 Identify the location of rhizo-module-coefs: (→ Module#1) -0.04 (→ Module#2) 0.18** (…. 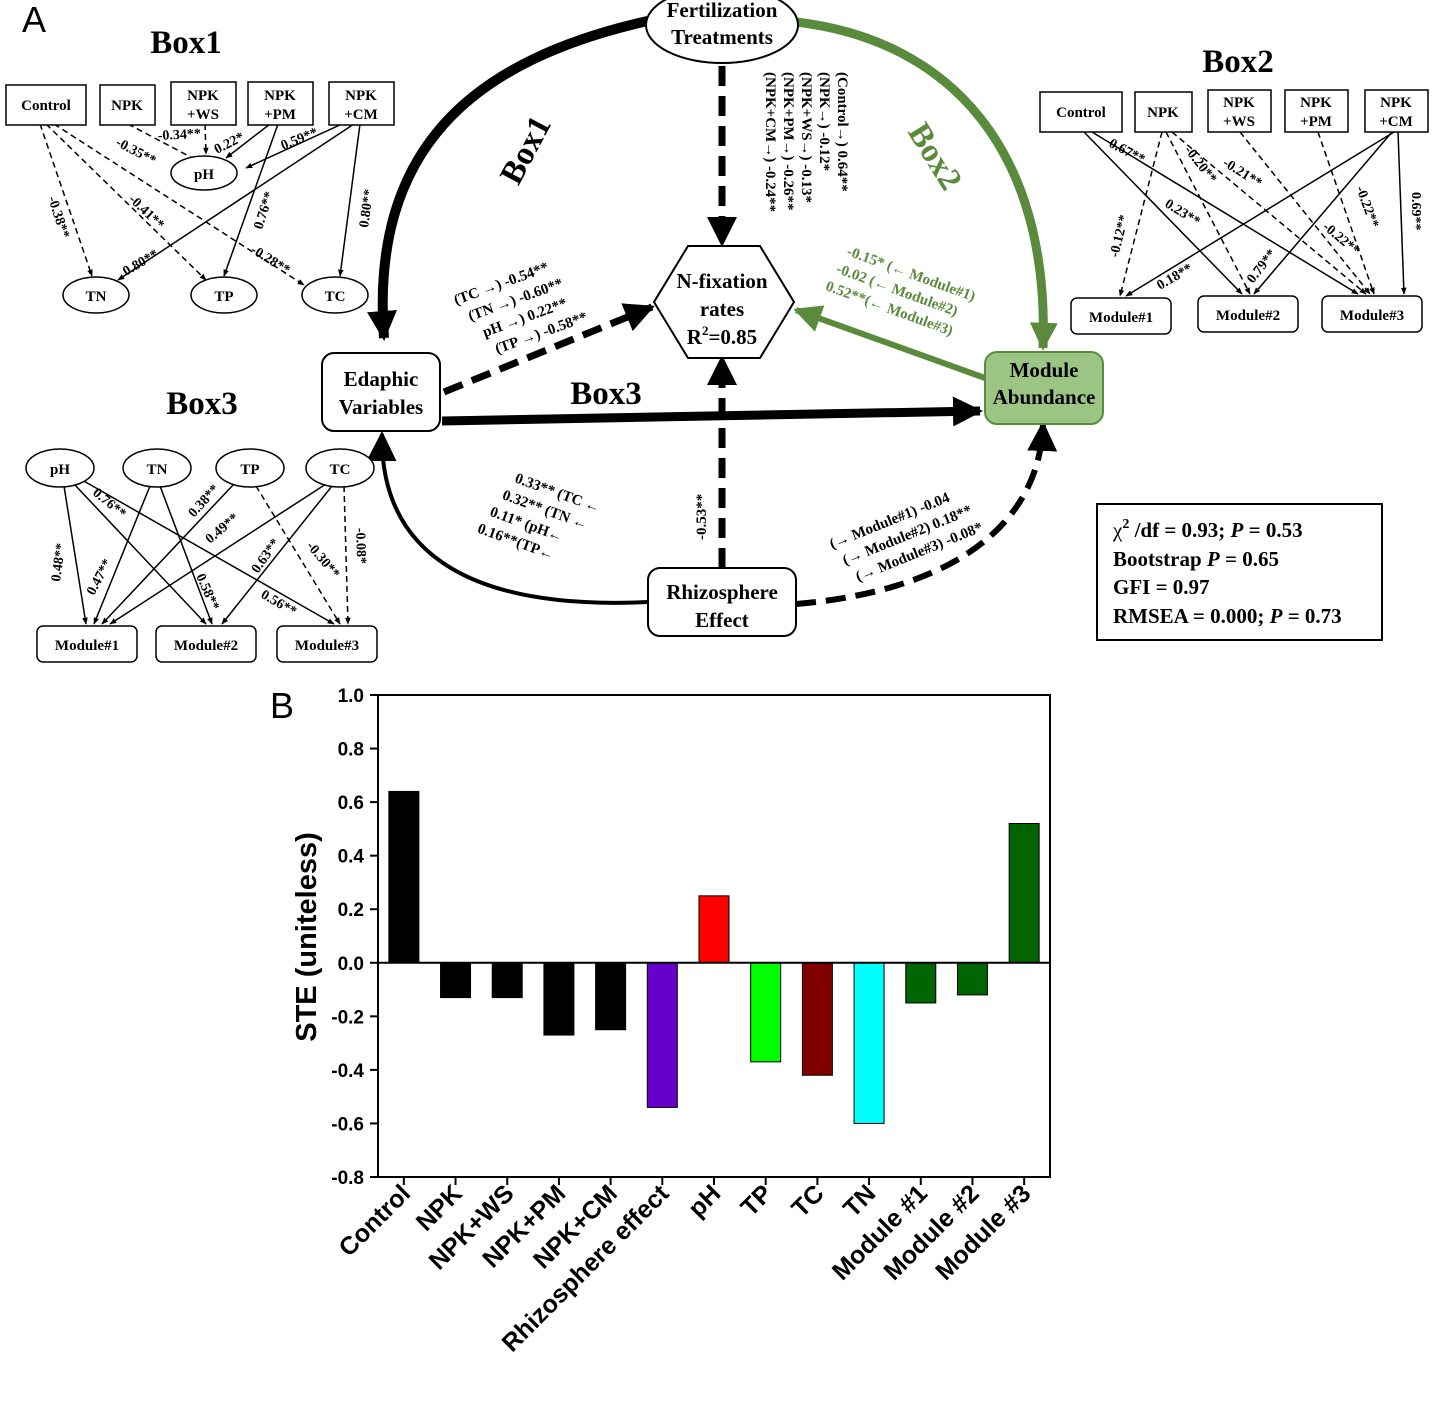
(907, 538).